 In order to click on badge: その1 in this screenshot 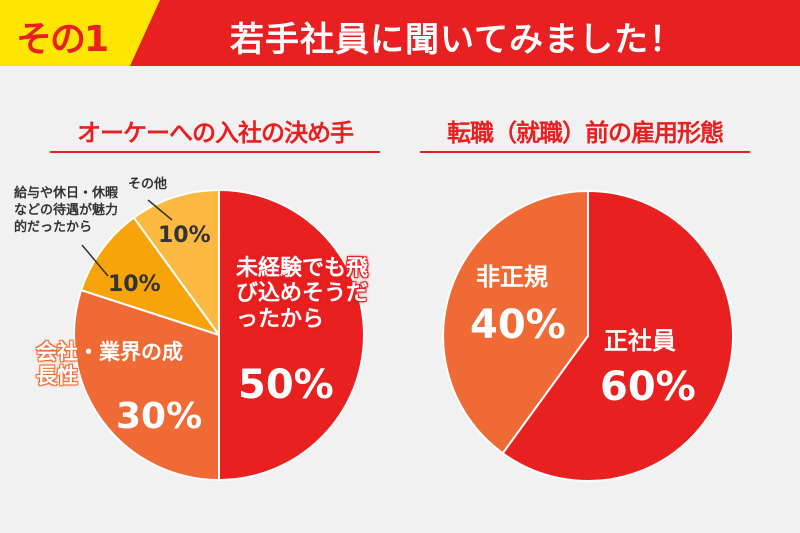, I will do `click(80, 33)`.